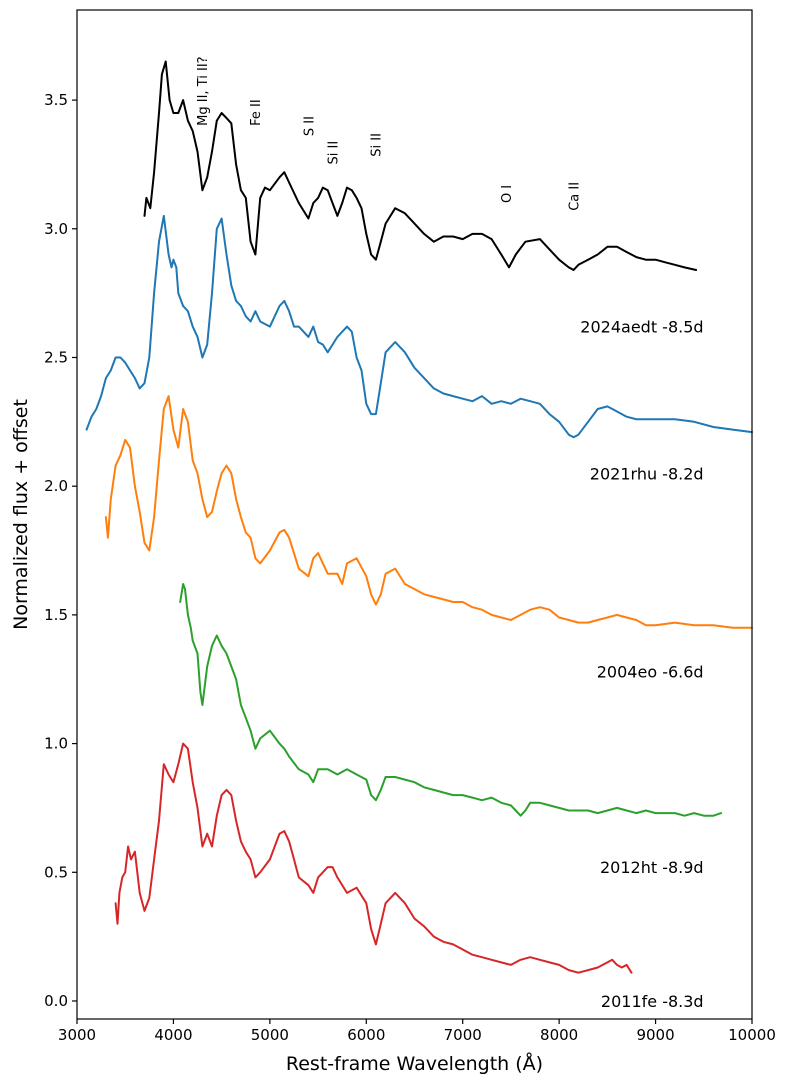 The height and width of the screenshot is (1087, 792). What do you see at coordinates (203, 90) in the screenshot?
I see `line-annotation: Mg II, Ti II?` at bounding box center [203, 90].